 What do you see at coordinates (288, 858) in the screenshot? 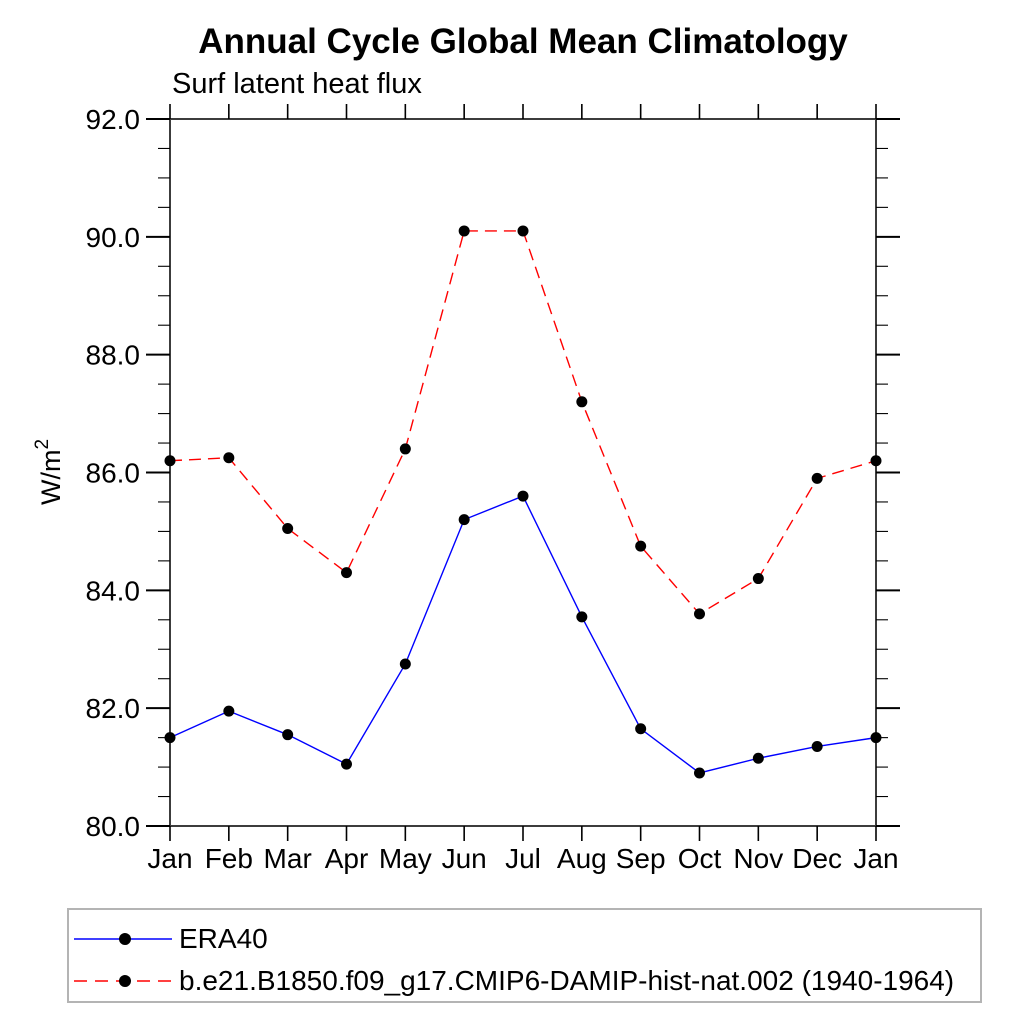
I see `x-tick-label: Mar` at bounding box center [288, 858].